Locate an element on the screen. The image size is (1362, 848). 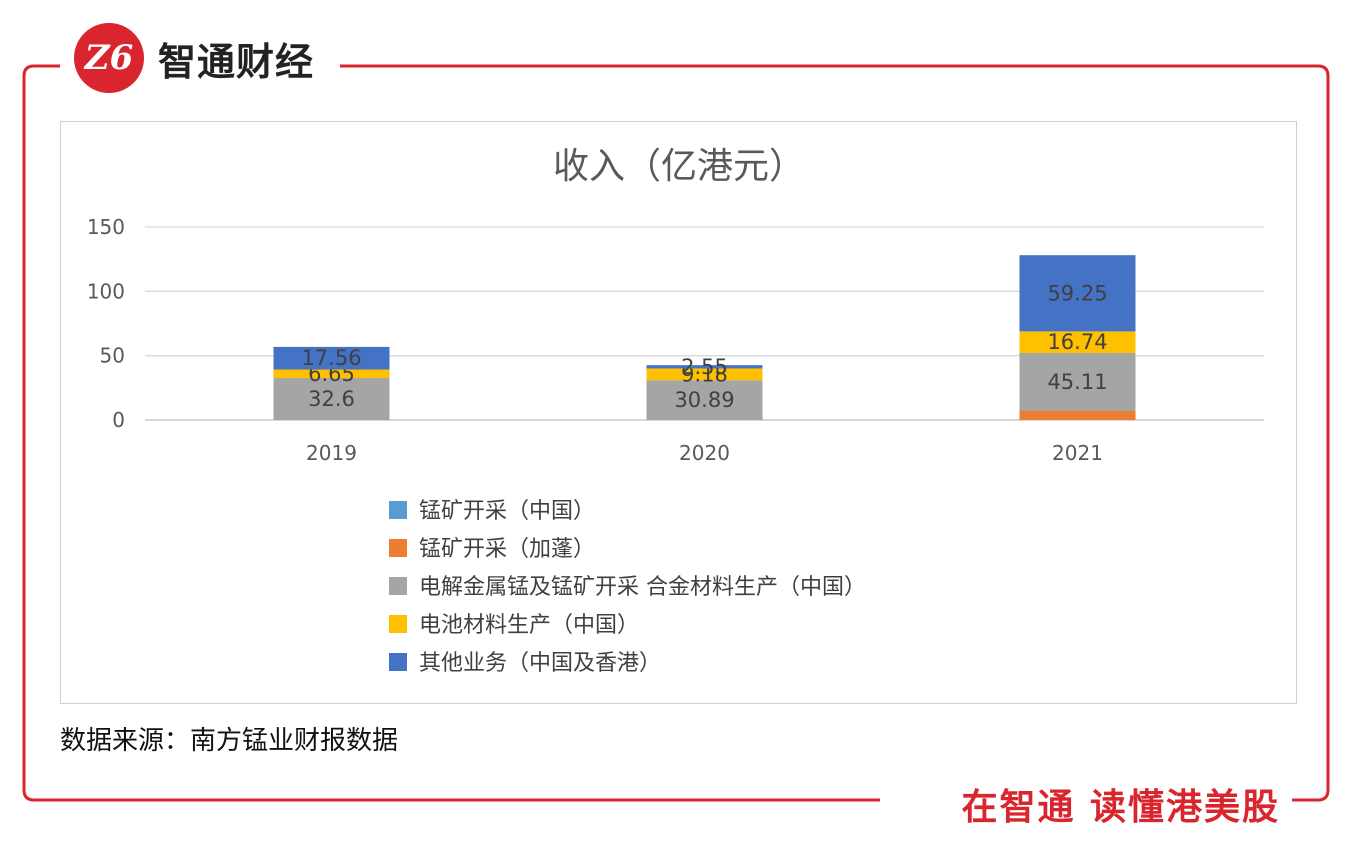
brand-header: Z6 智通财经 is located at coordinates (201, 58).